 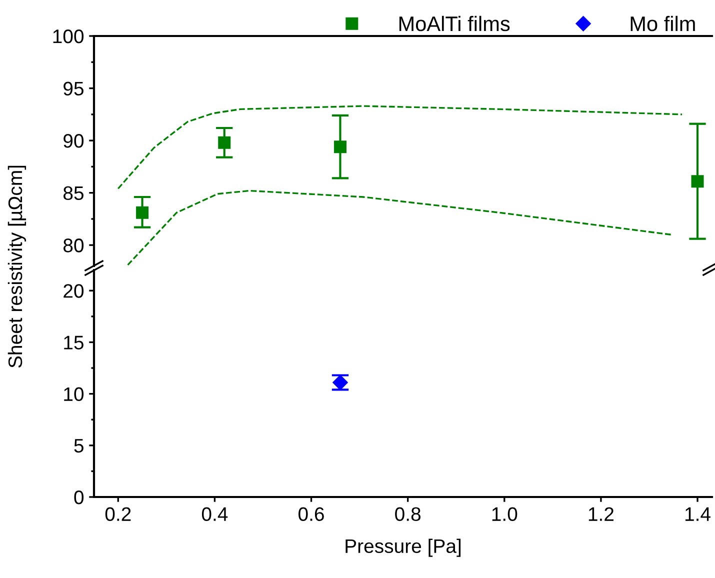 I want to click on x-tick-label: 1.4, so click(x=697, y=514).